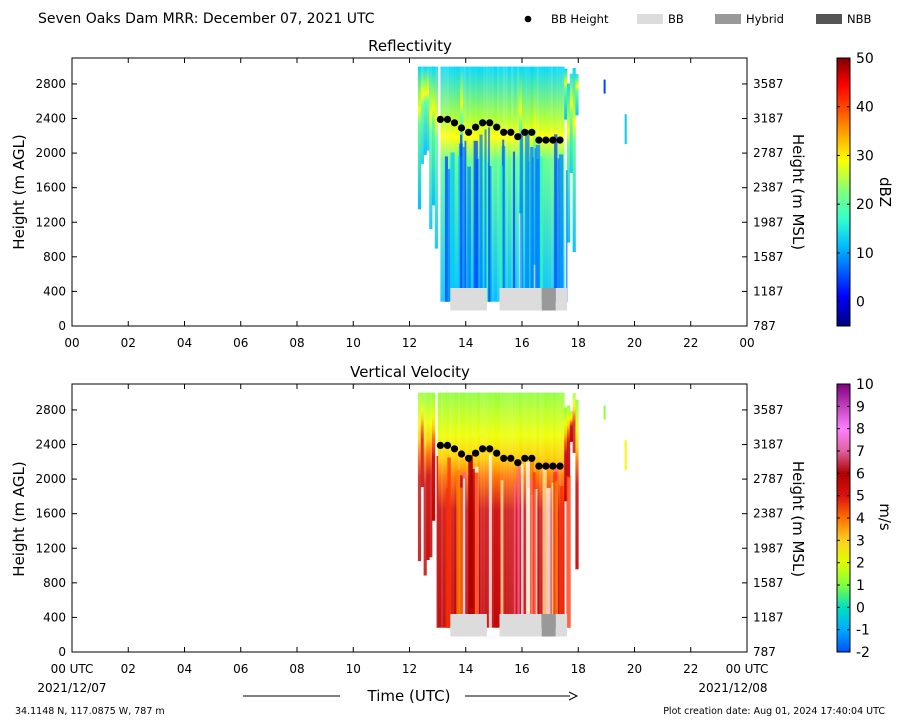 The width and height of the screenshot is (900, 725). I want to click on velocity-isolated-echo, so click(604, 412).